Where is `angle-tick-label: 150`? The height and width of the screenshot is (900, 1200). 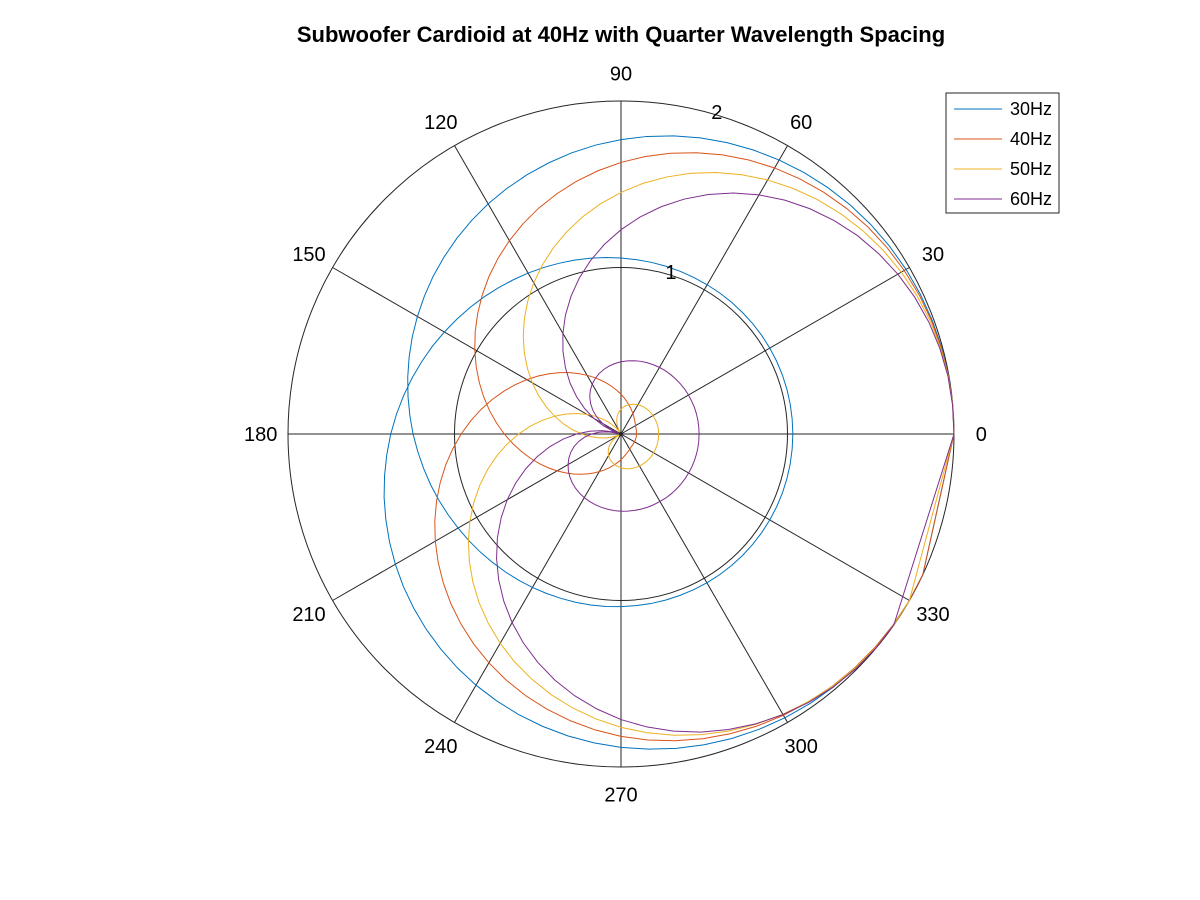
angle-tick-label: 150 is located at coordinates (308, 255).